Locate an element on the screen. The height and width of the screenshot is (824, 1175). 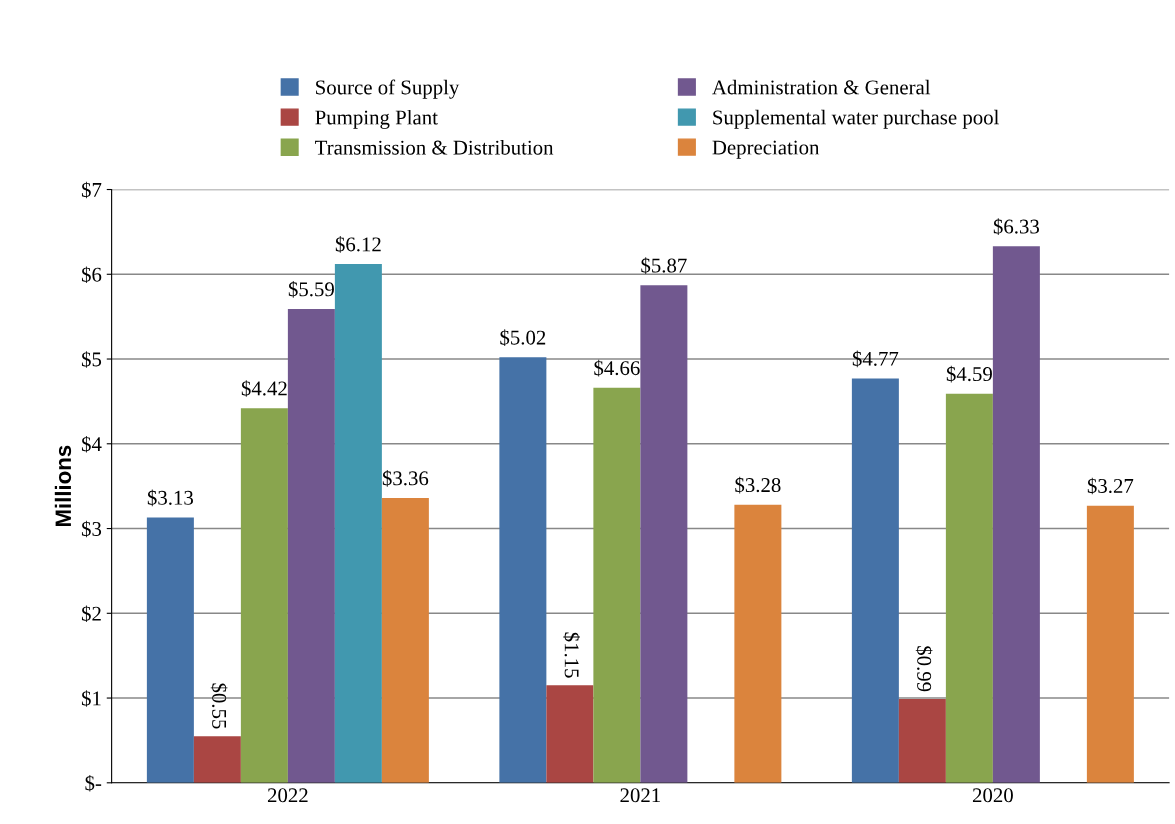
data-label: $3.36 is located at coordinates (405, 478).